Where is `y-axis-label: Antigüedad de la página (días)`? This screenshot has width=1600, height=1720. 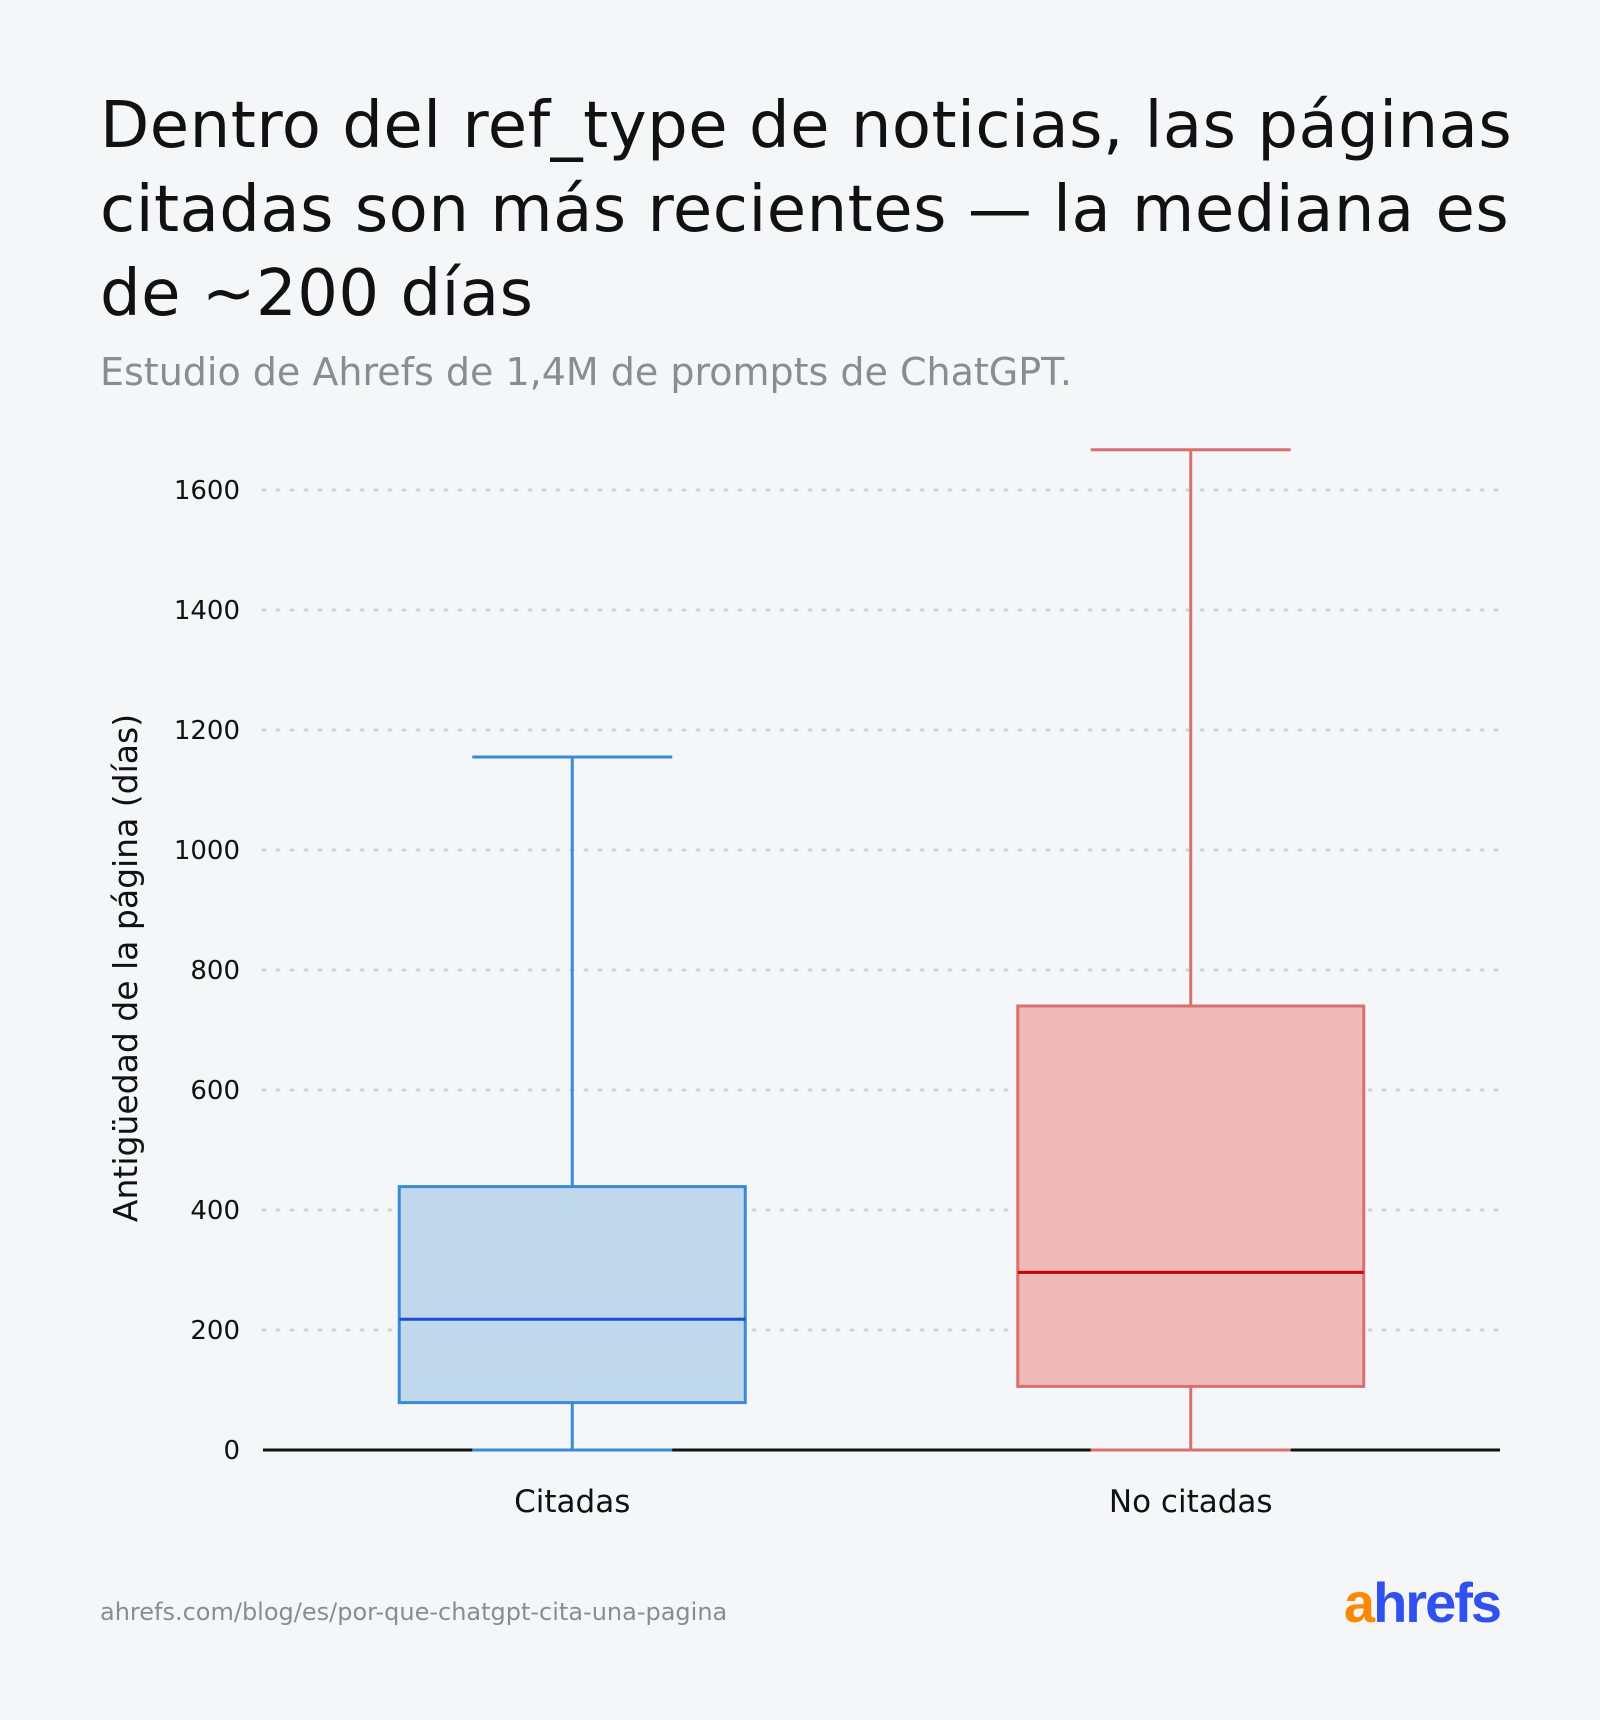 y-axis-label: Antigüedad de la página (días) is located at coordinates (125, 968).